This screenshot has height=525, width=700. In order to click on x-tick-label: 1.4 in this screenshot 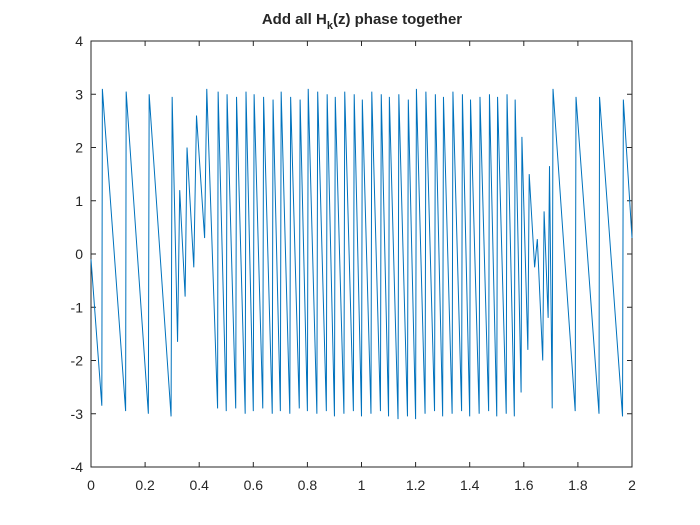, I will do `click(470, 485)`.